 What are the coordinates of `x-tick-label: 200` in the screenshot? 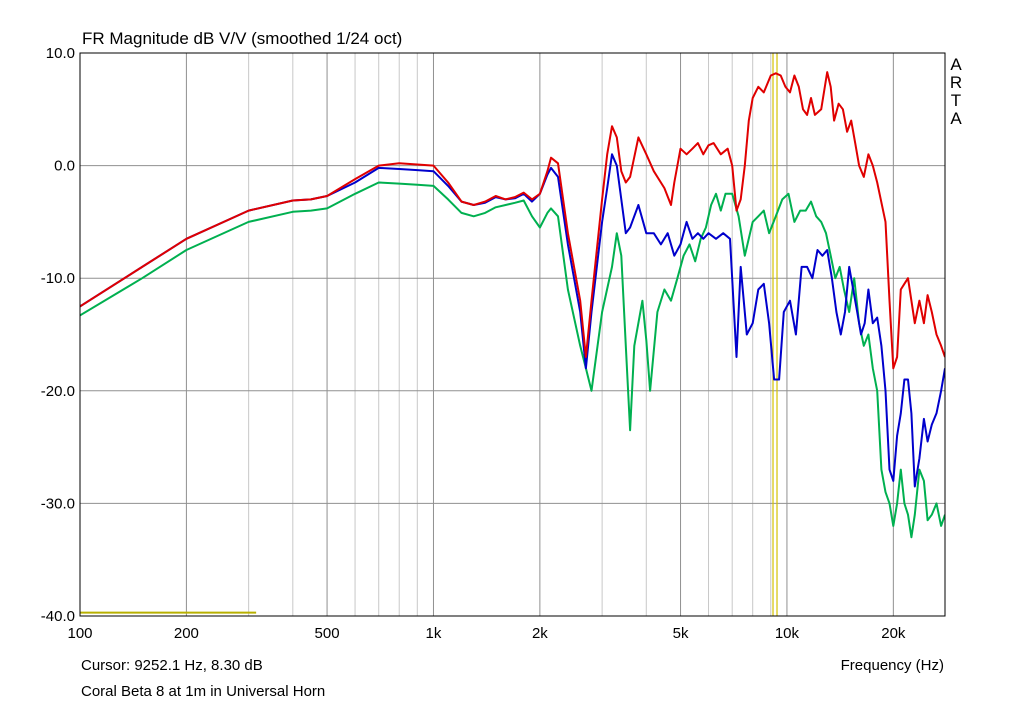 It's located at (186, 633).